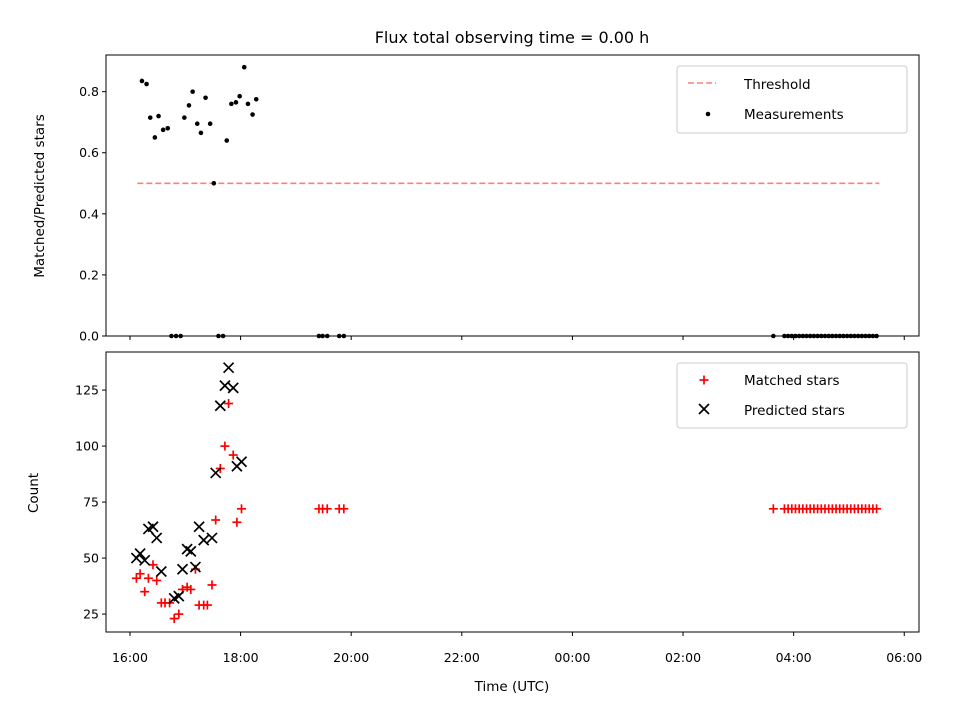 Image resolution: width=960 pixels, height=720 pixels. I want to click on bottom-y-tick-label: 25, so click(91, 614).